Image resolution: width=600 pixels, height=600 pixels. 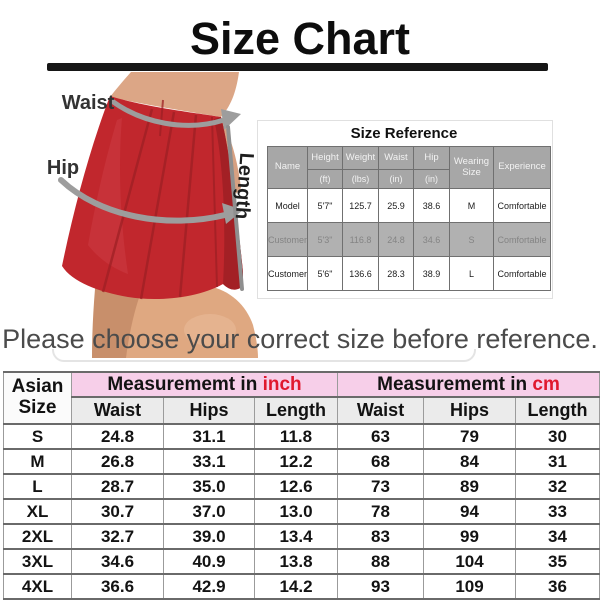 What do you see at coordinates (37, 536) in the screenshot?
I see `size-cell: 2XL` at bounding box center [37, 536].